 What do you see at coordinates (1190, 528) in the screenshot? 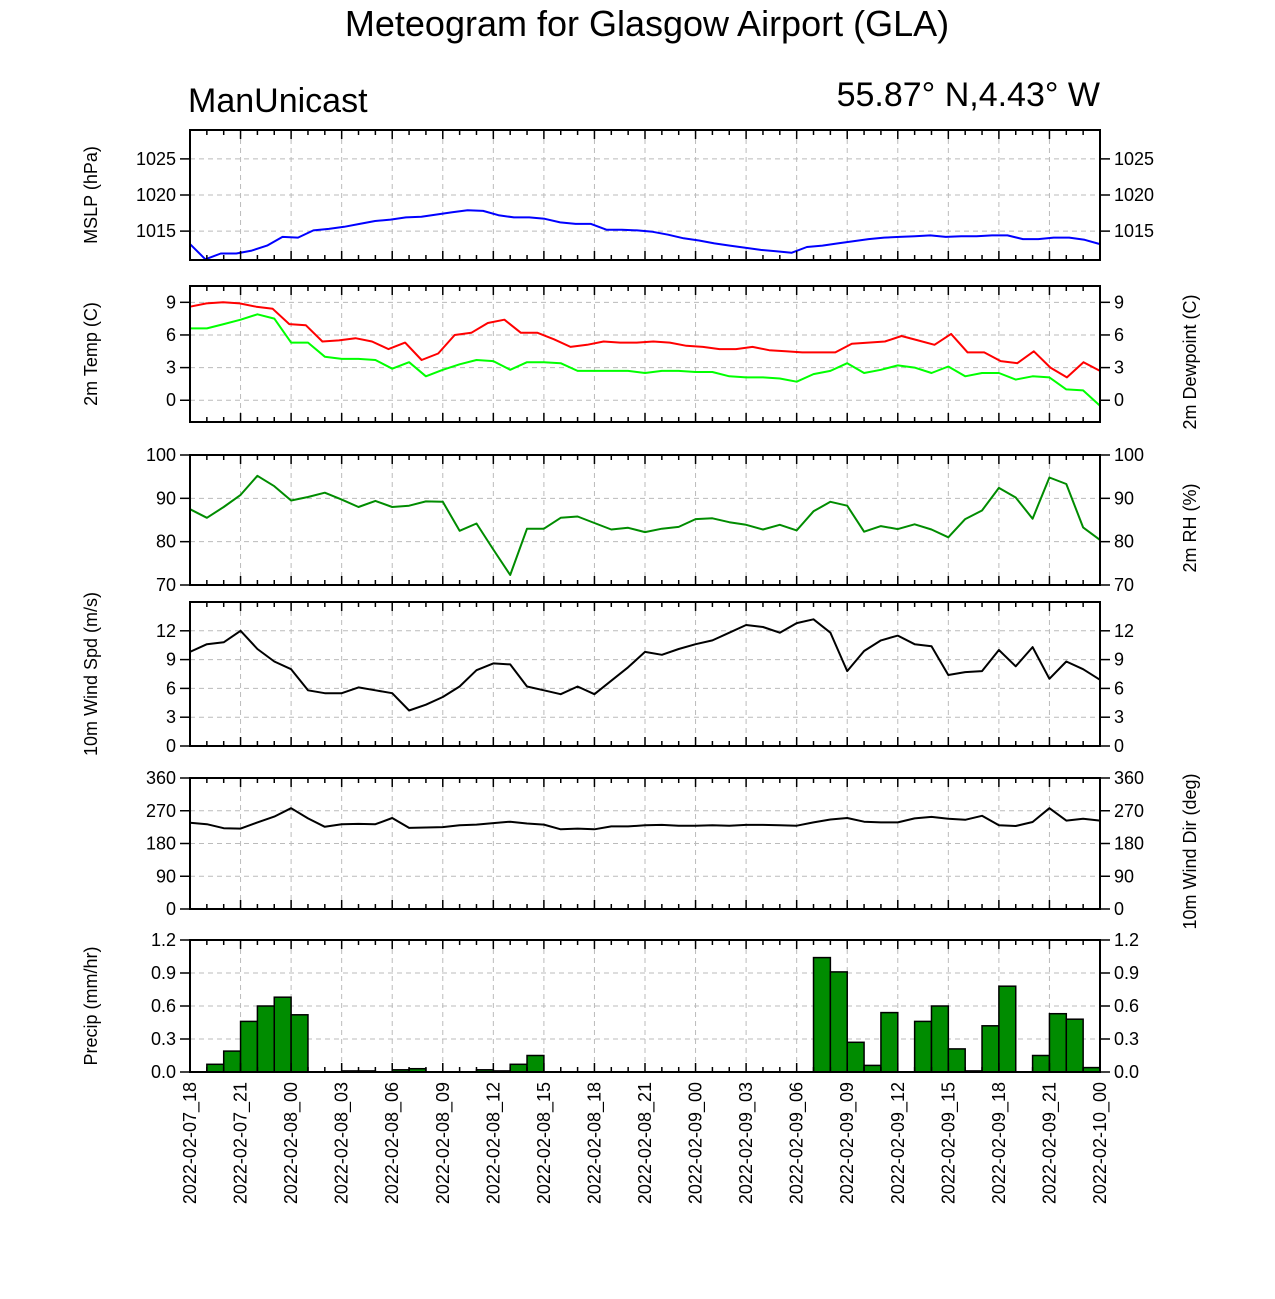
I see `y-axis-label-right: 2m RH (%)` at bounding box center [1190, 528].